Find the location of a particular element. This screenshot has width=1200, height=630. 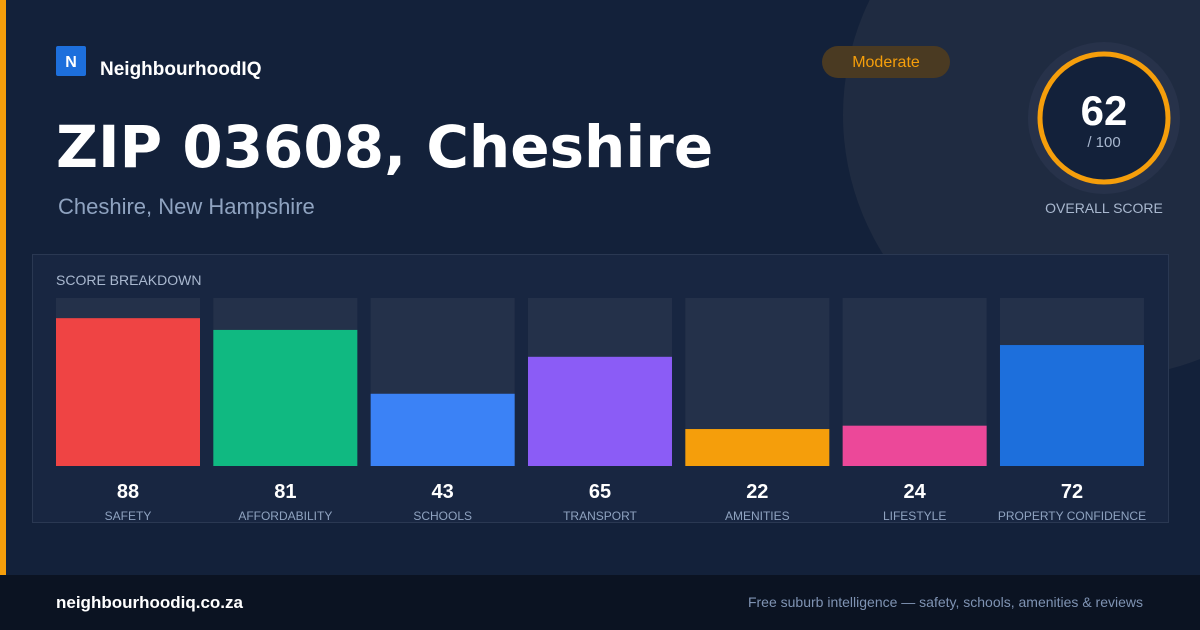

category-label: PROPERTY CONFIDENCE is located at coordinates (1072, 516).